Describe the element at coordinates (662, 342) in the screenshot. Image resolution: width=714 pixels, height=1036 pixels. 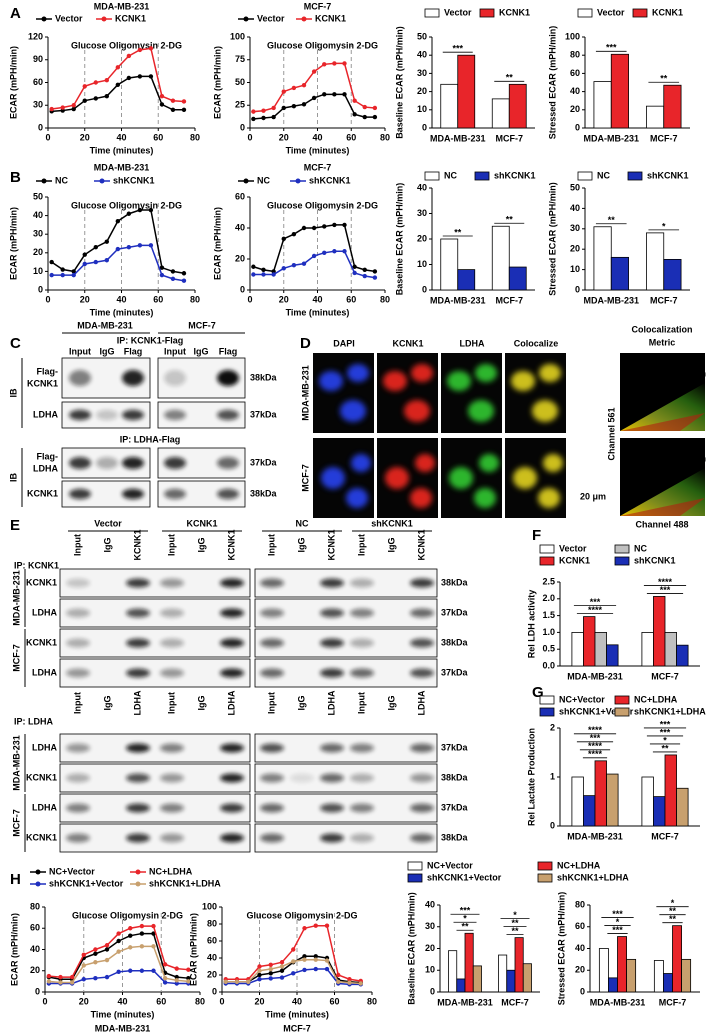
I see `label: Metric` at that location.